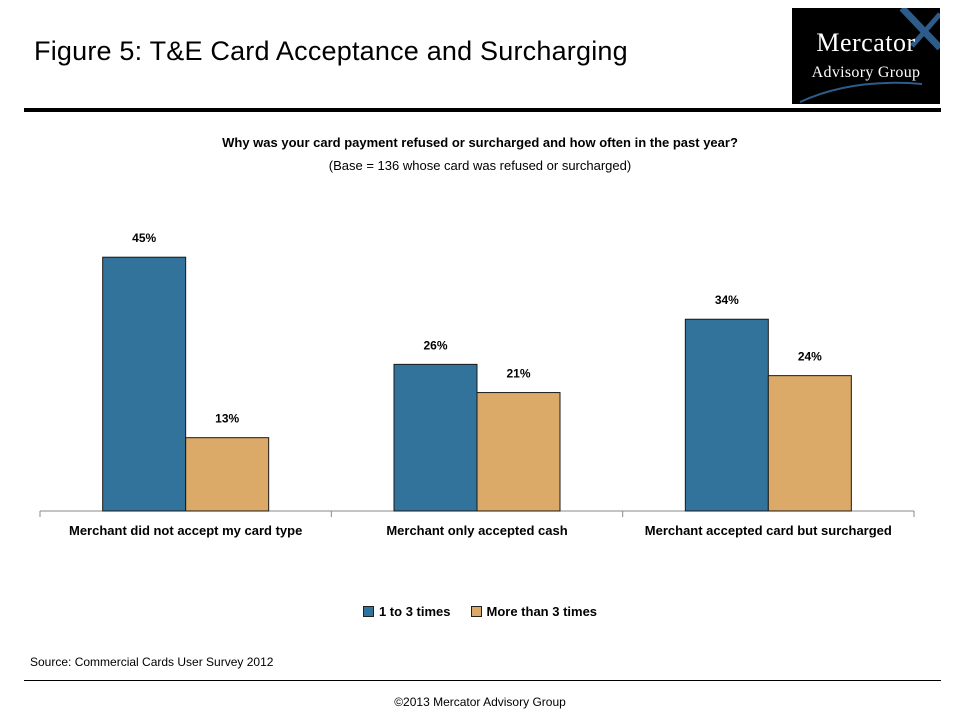 The width and height of the screenshot is (960, 720). Describe the element at coordinates (414, 611) in the screenshot. I see `legend-label-series-1: 1 to 3 times` at that location.